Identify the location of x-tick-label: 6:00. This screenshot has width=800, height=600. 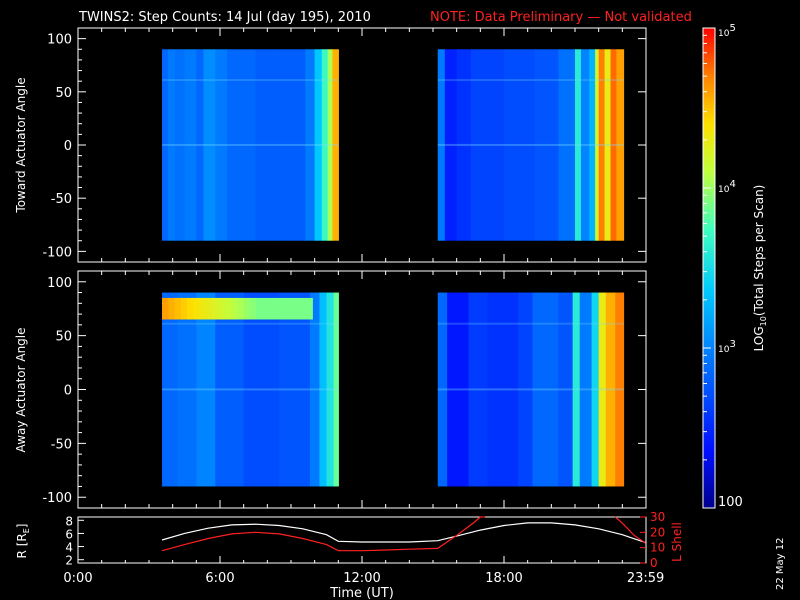
(219, 578).